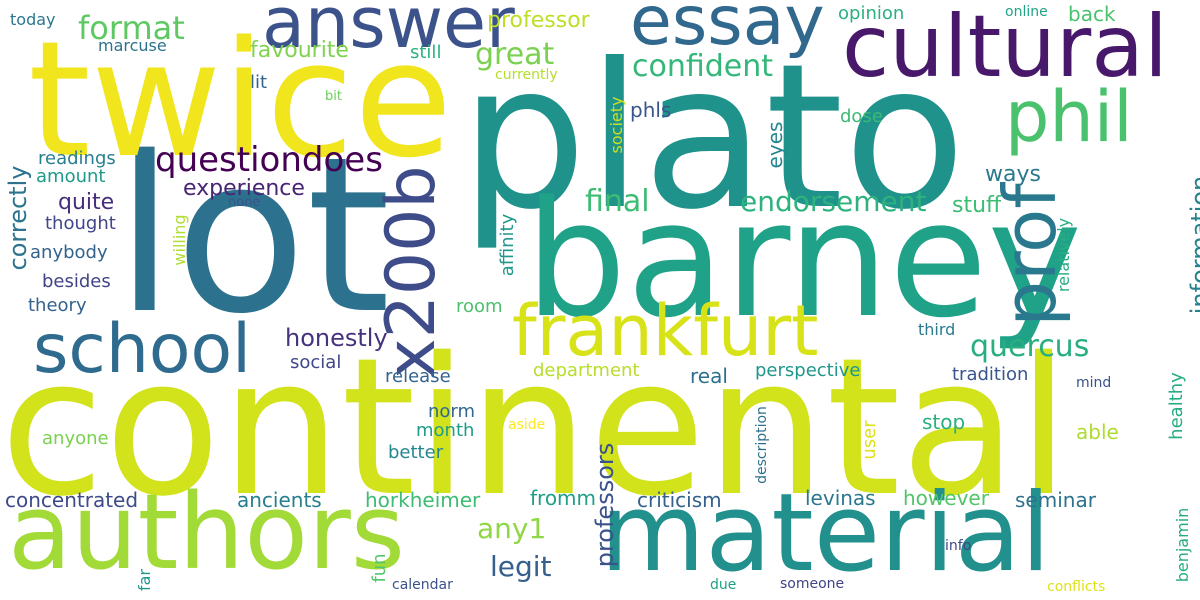 Image resolution: width=1200 pixels, height=600 pixels. What do you see at coordinates (269, 160) in the screenshot?
I see `word-questiondoes: questiondoes` at bounding box center [269, 160].